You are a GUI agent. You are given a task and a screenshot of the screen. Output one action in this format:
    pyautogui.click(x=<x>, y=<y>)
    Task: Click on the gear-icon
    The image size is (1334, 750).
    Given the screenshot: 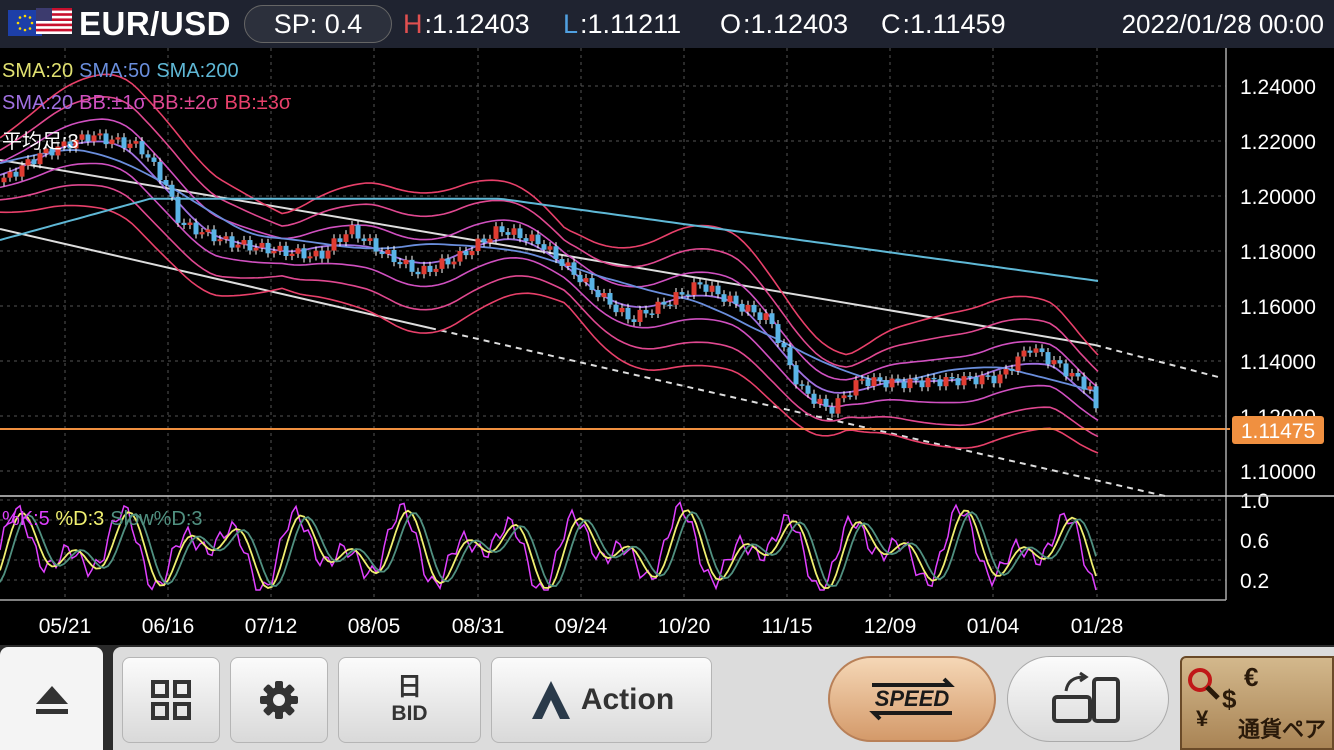 What is the action you would take?
    pyautogui.click(x=279, y=700)
    